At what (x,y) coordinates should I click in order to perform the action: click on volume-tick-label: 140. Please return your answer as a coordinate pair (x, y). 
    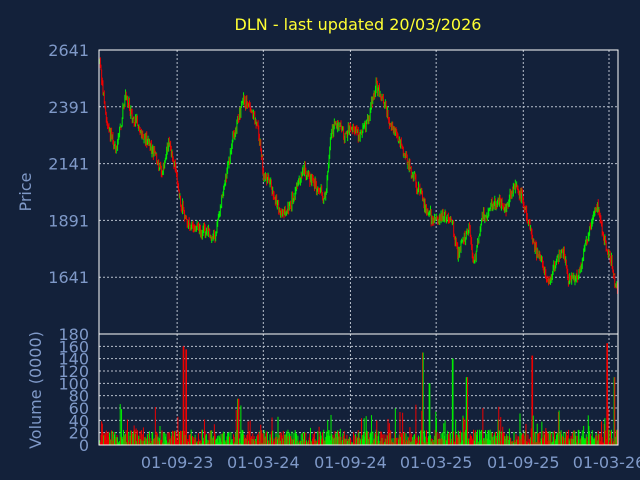
    Looking at the image, I should click on (73, 359).